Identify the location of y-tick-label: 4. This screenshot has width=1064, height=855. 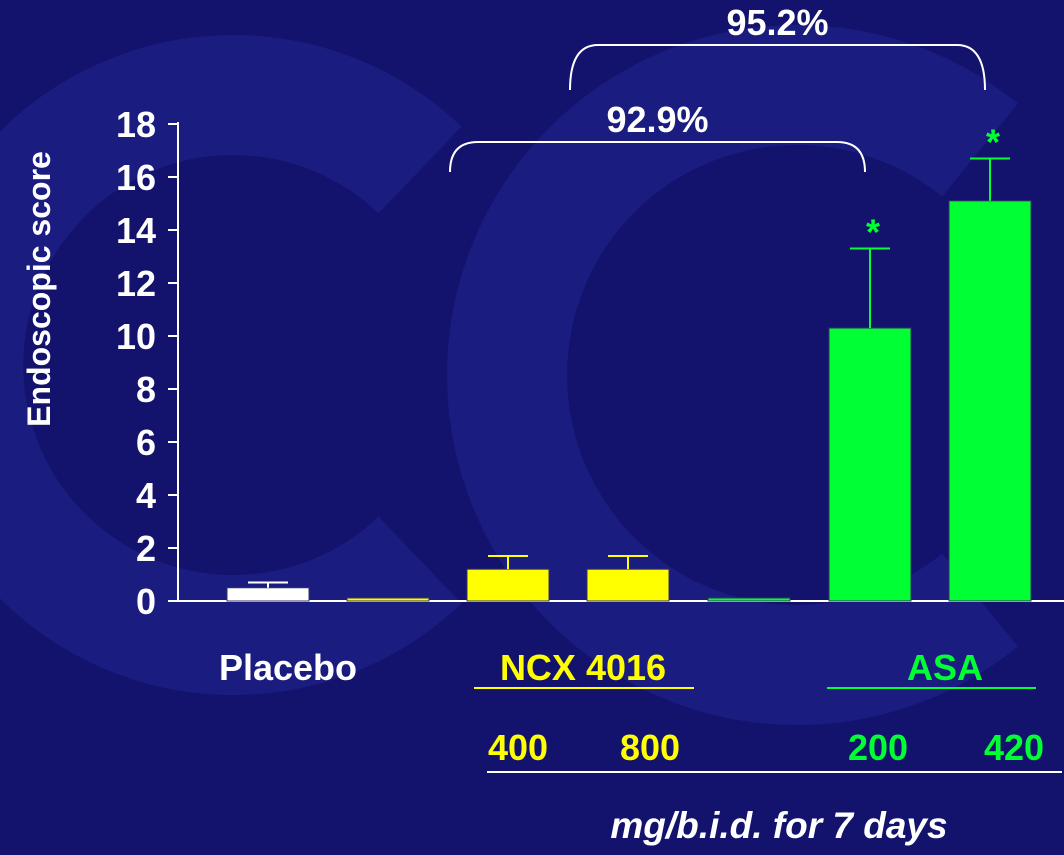
(146, 495).